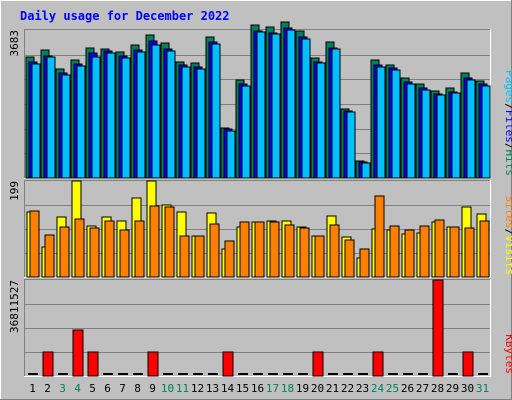  Describe the element at coordinates (152, 388) in the screenshot. I see `x-tick-label: 9` at that location.